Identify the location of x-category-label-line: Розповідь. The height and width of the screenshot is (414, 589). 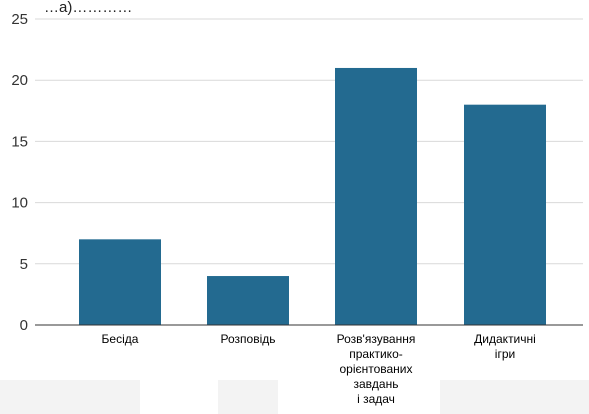
(248, 339).